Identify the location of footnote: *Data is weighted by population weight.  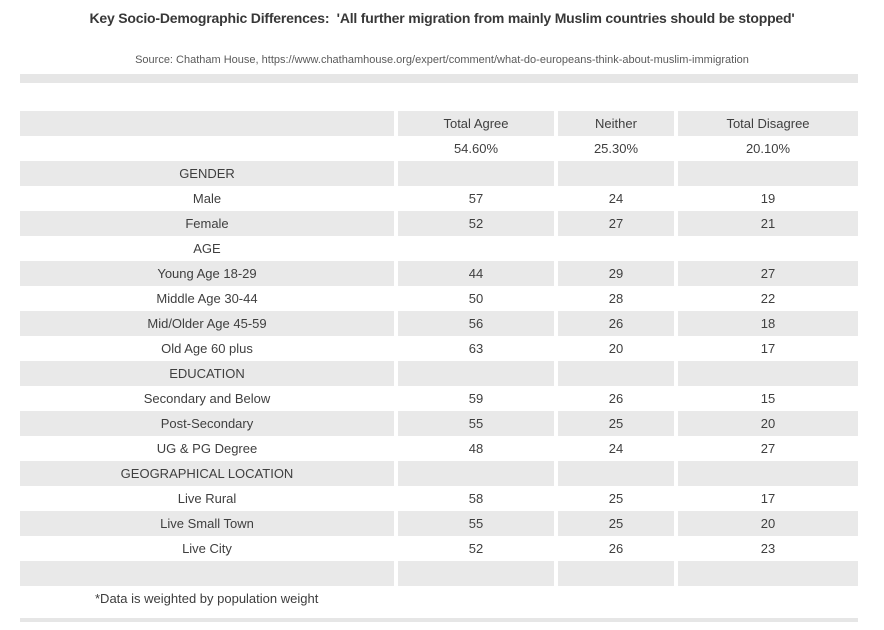
(207, 598).